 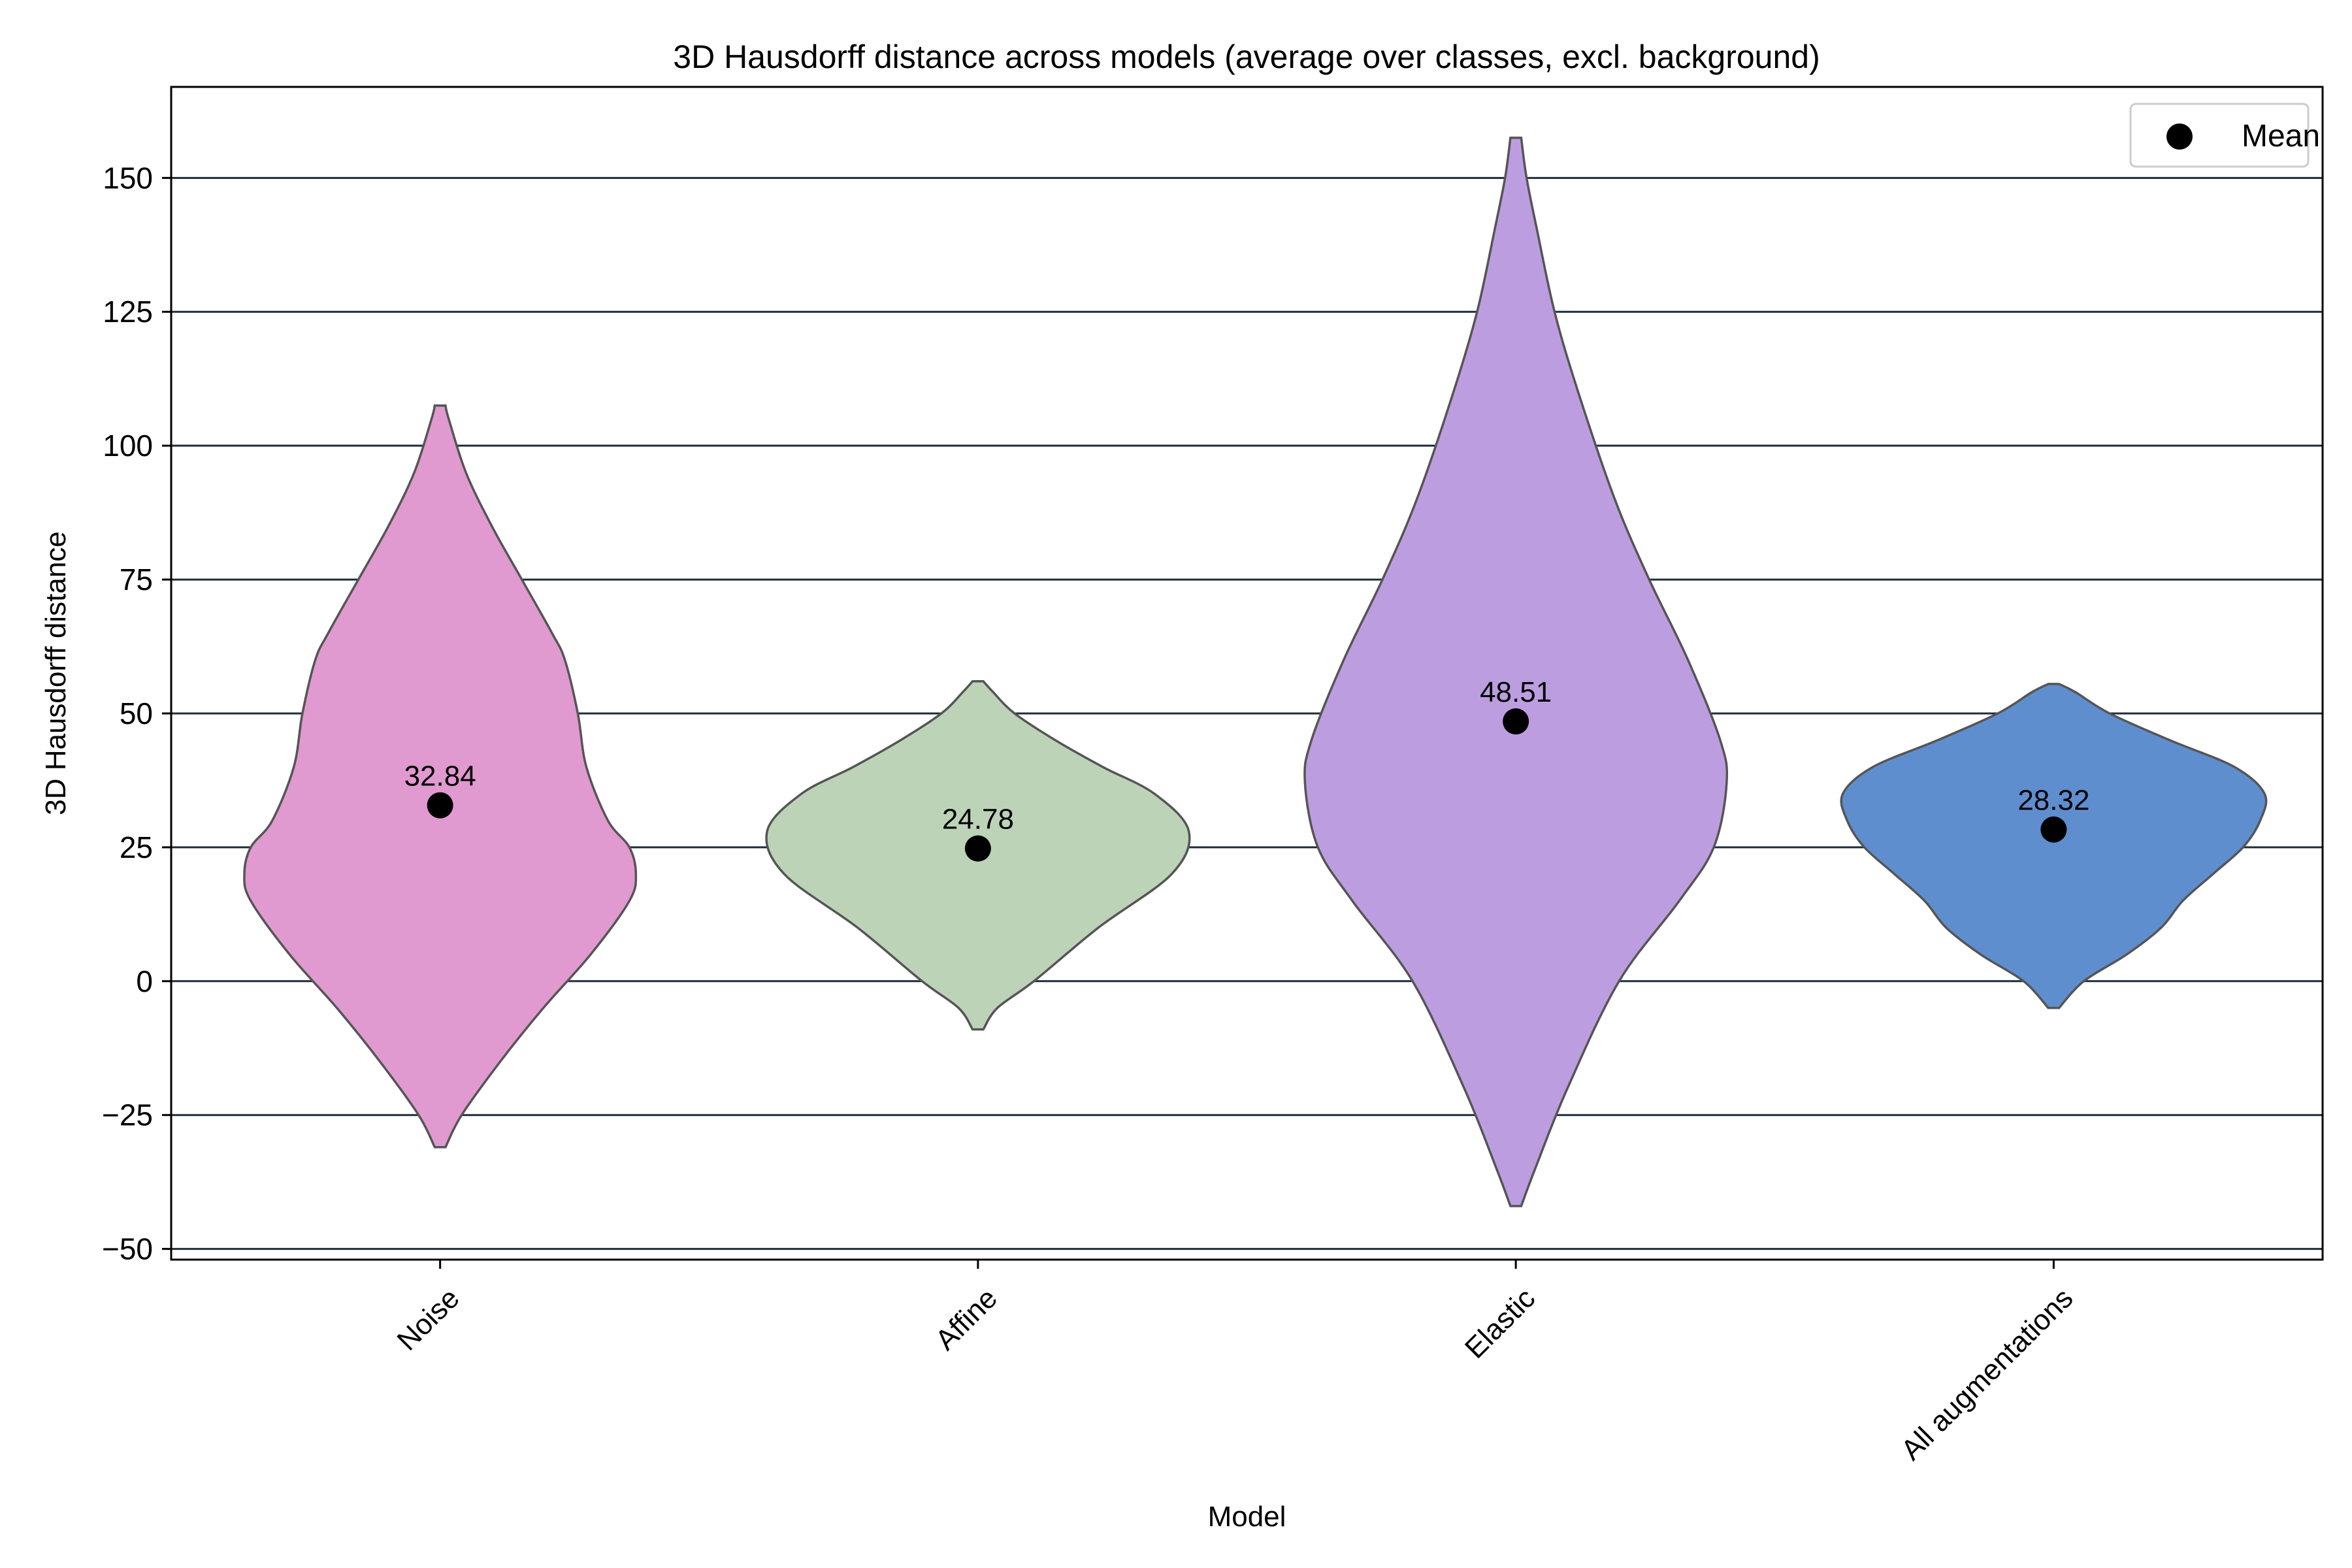 I want to click on legend: Mean, so click(x=2224, y=135).